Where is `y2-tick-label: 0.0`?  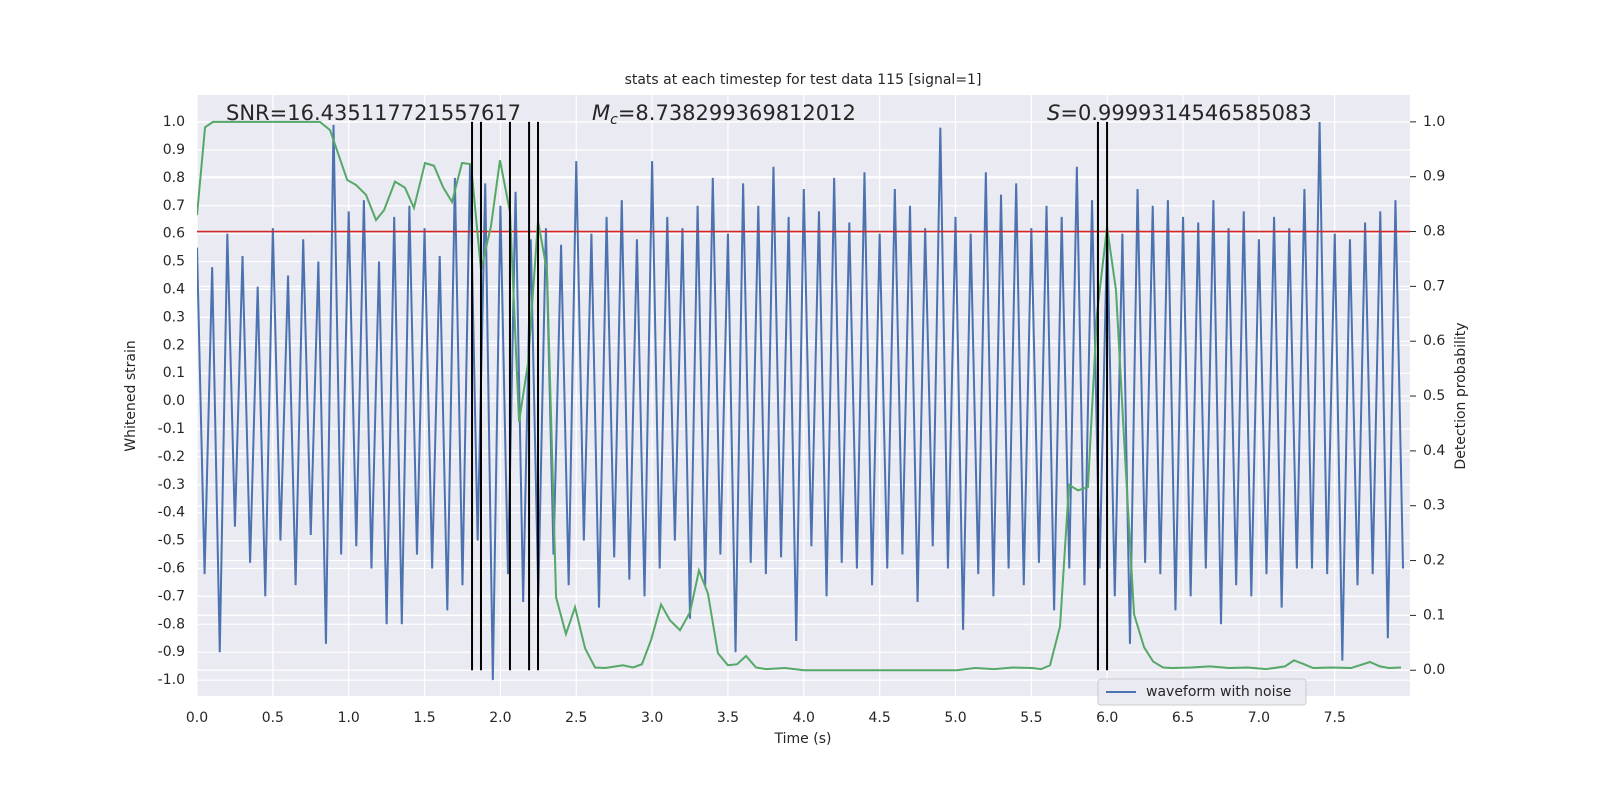 y2-tick-label: 0.0 is located at coordinates (1434, 670).